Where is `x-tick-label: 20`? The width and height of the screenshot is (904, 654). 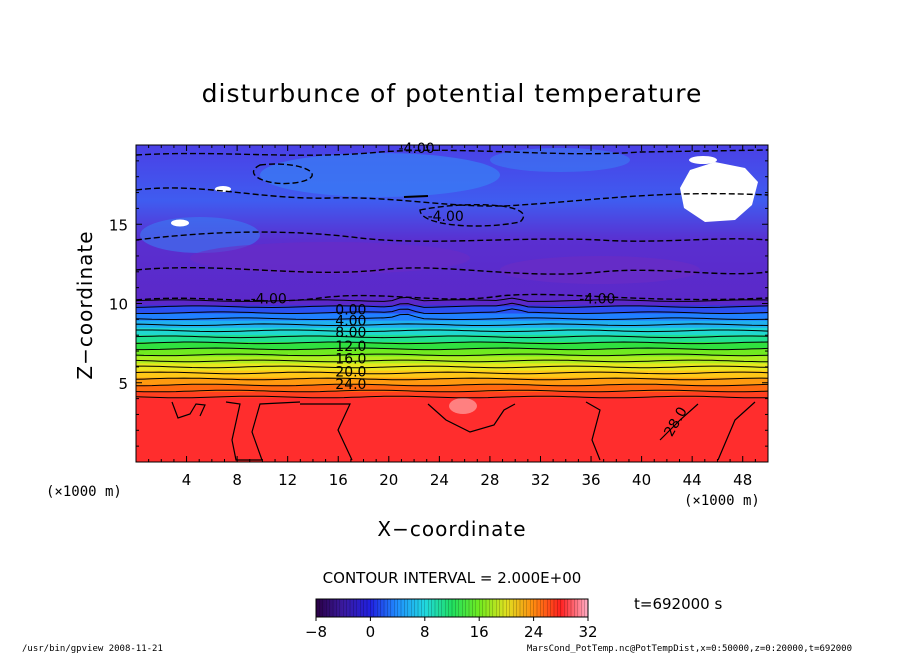
x-tick-label: 20 is located at coordinates (388, 480).